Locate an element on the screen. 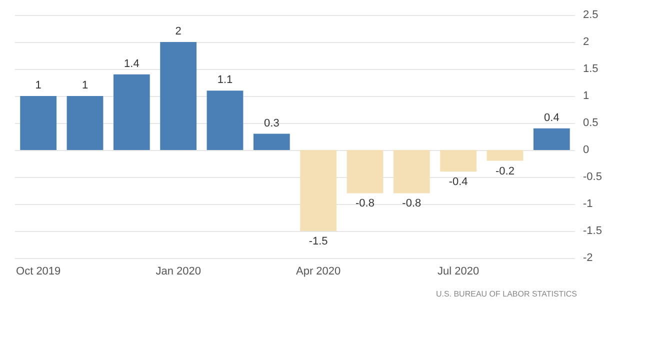  y-tick-label: -1.5 is located at coordinates (592, 231).